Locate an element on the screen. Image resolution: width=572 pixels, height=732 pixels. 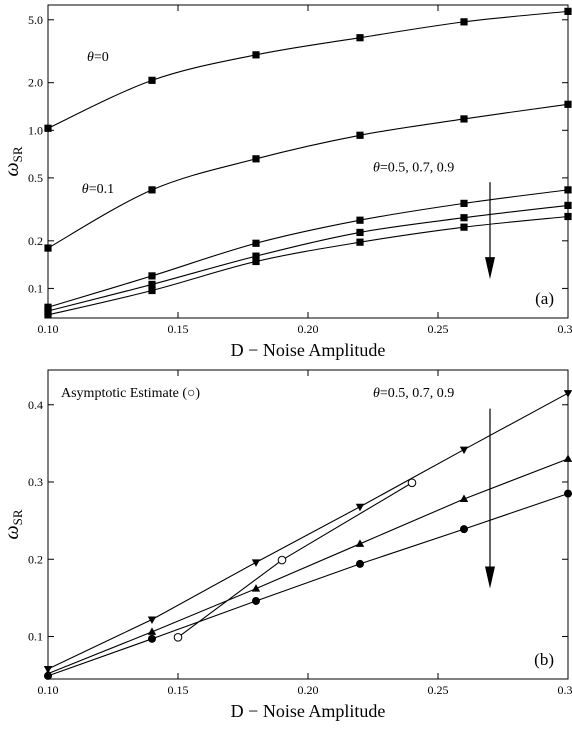
panel-b-y-tick-label-0: 0.1 is located at coordinates (35, 637).